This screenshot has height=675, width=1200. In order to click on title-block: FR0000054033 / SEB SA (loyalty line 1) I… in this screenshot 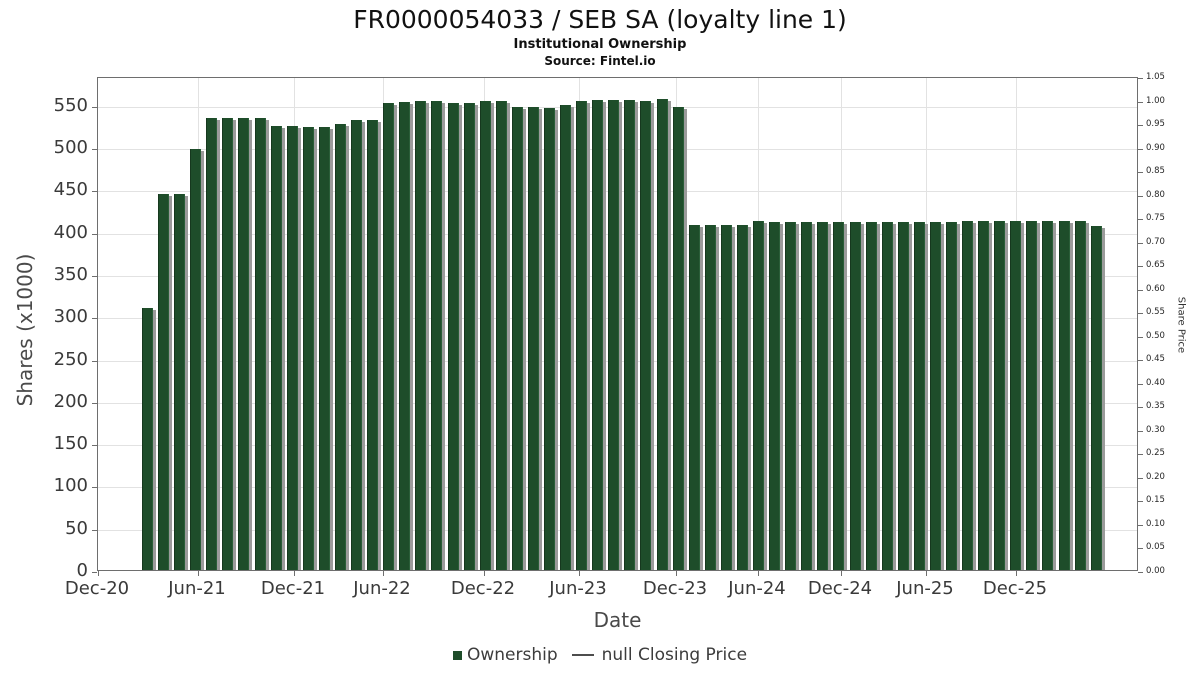, I will do `click(600, 36)`.